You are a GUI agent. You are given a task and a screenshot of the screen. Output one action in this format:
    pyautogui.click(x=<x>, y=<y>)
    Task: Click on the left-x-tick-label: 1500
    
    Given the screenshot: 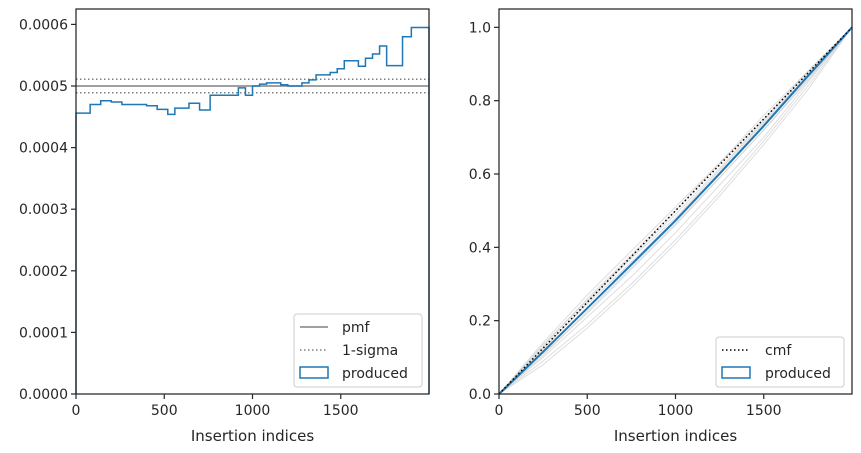 What is the action you would take?
    pyautogui.click(x=341, y=411)
    